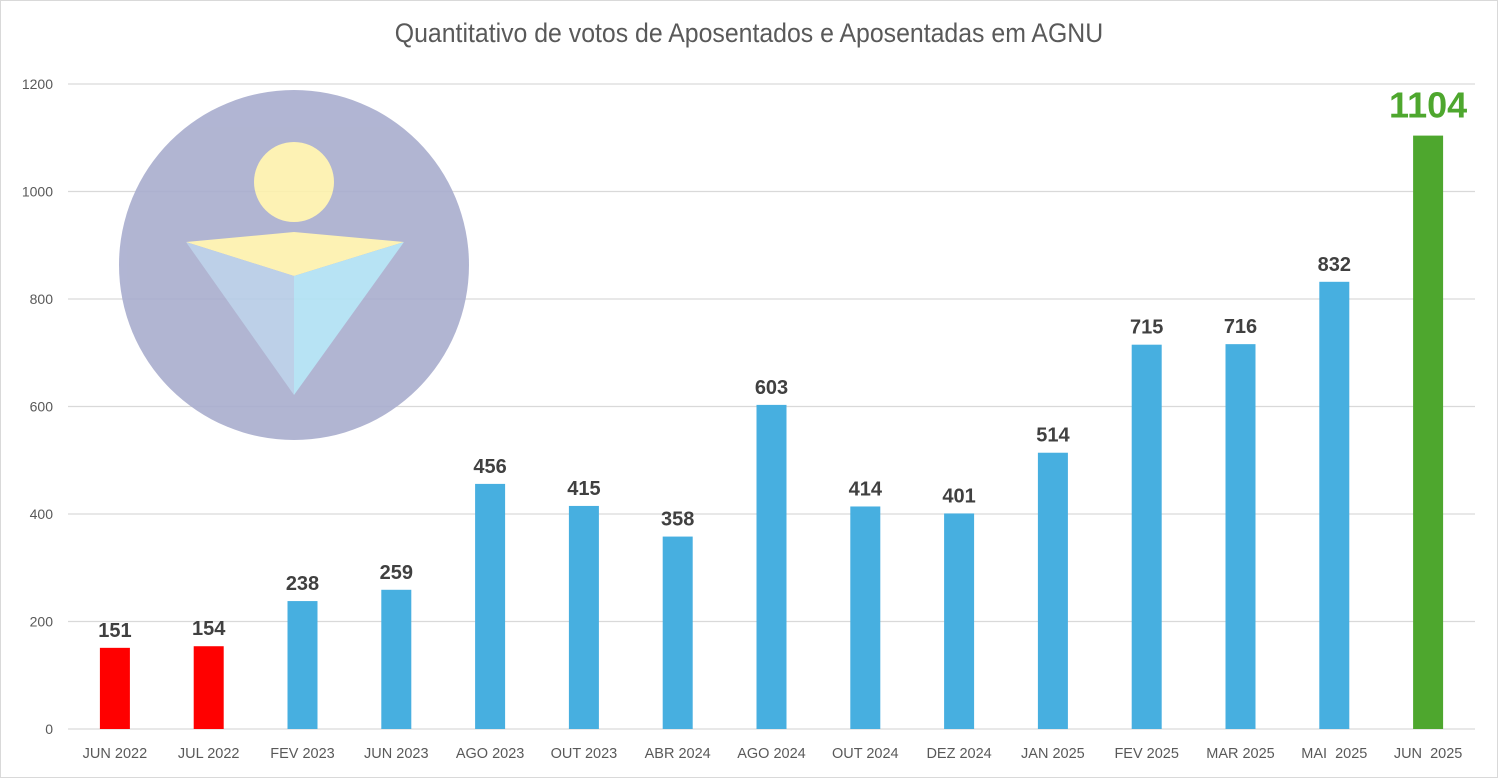  Describe the element at coordinates (294, 182) in the screenshot. I see `logo-head-icon` at that location.